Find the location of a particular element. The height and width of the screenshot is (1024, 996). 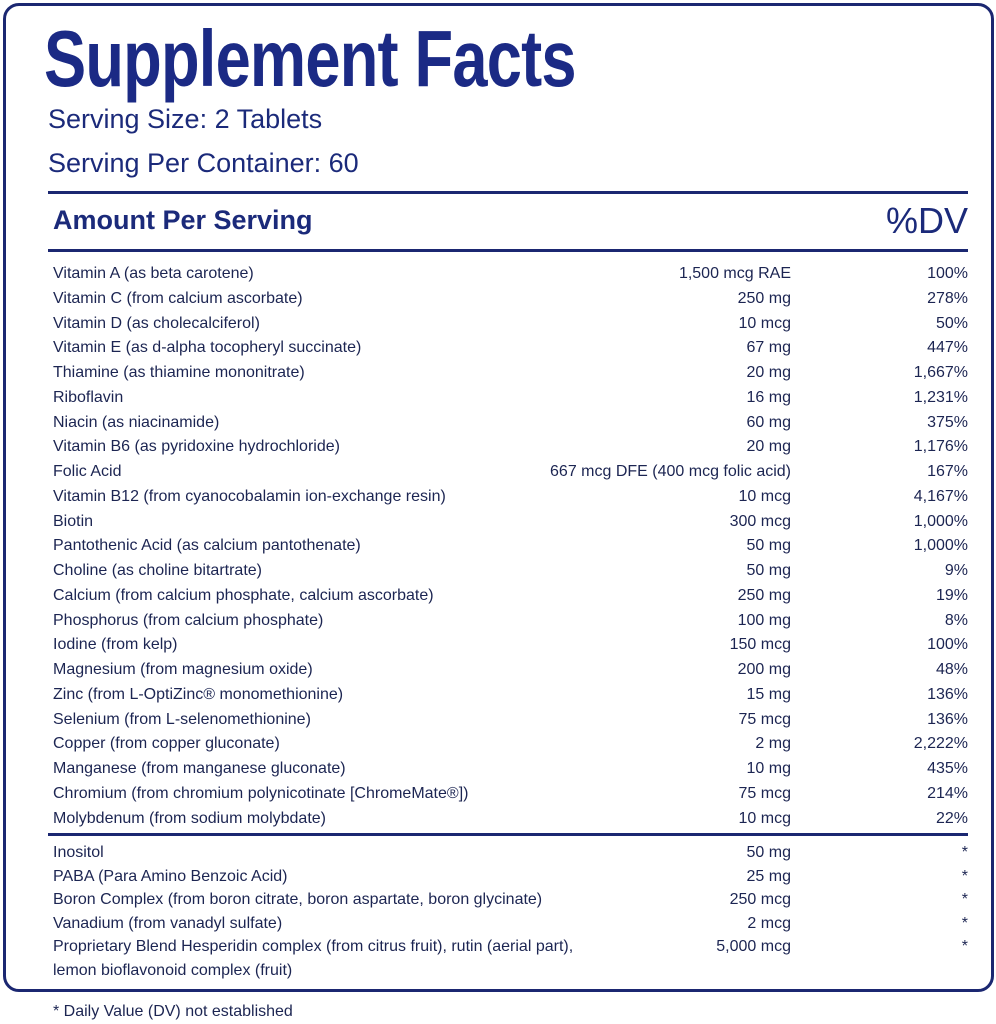

nutrient-name: Manganese (from manganese gluconate) is located at coordinates (199, 768).